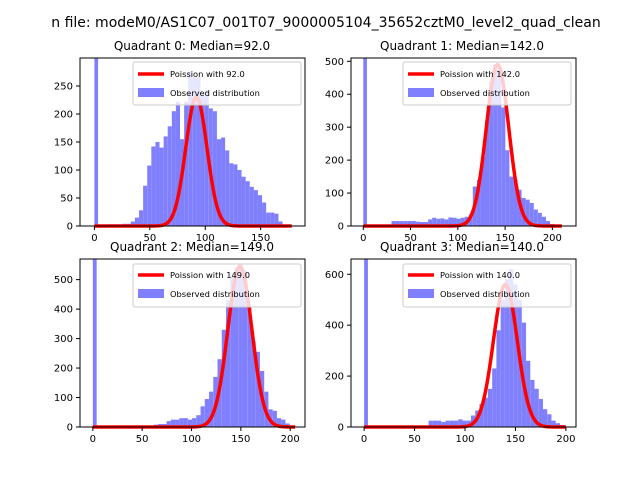 The image size is (640, 480). What do you see at coordinates (192, 247) in the screenshot?
I see `subplot-title: Quadrant 2: Median=149.0` at bounding box center [192, 247].